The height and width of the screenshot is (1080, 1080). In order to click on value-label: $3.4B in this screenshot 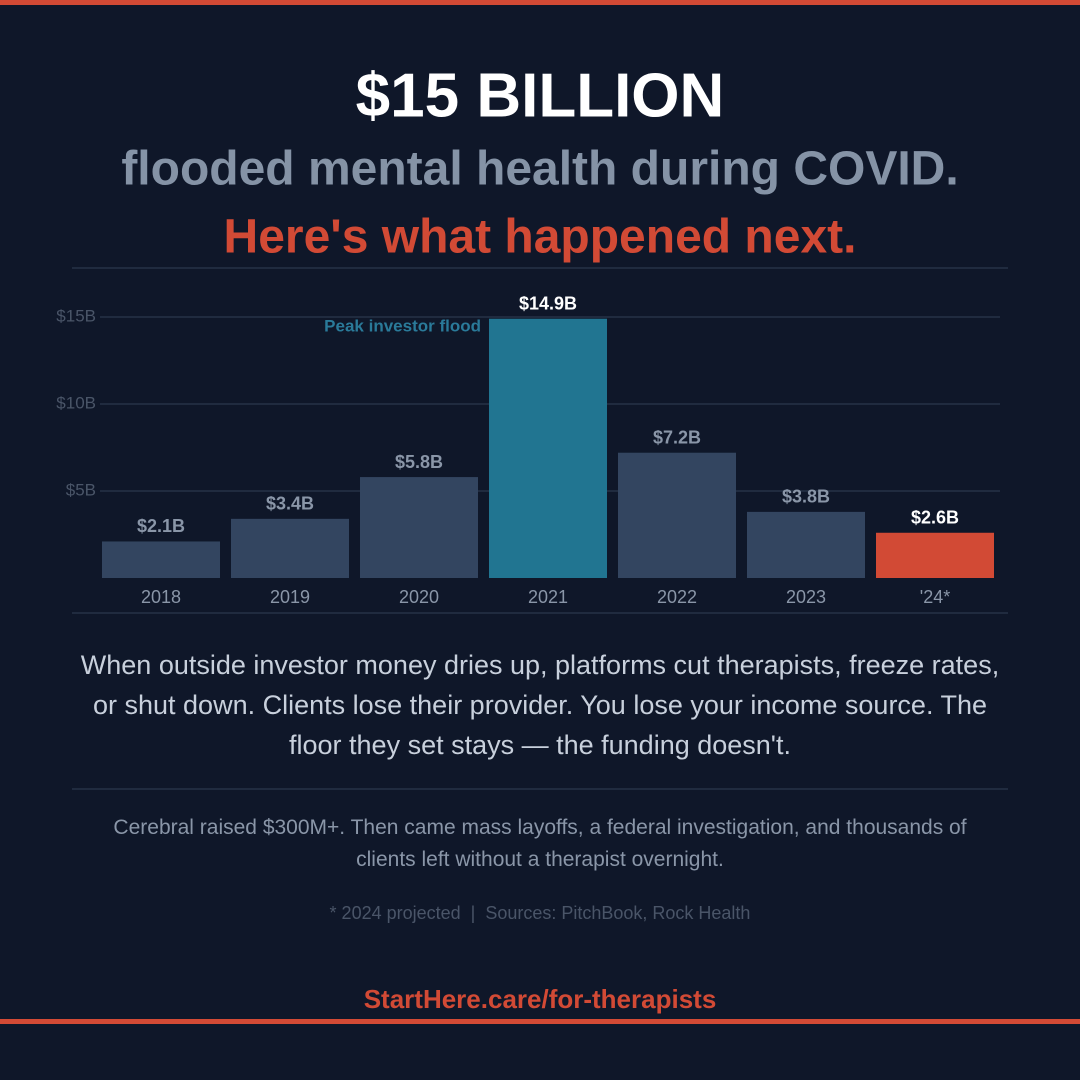, I will do `click(290, 504)`.